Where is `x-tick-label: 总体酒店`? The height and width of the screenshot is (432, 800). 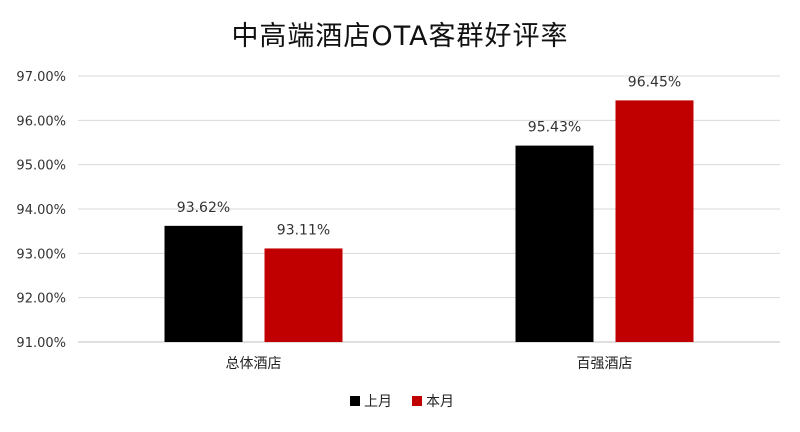
x-tick-label: 总体酒店 is located at coordinates (254, 364).